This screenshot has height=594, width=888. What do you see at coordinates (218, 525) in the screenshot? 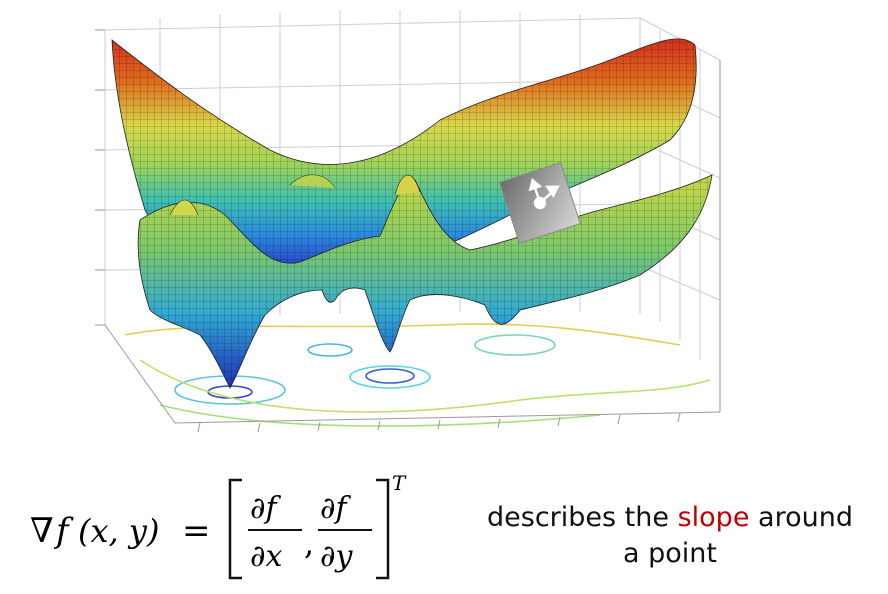
I see `formula-svg: ∇ f (x, y) = ∂f ∂x , ∂f ∂y T` at bounding box center [218, 525].